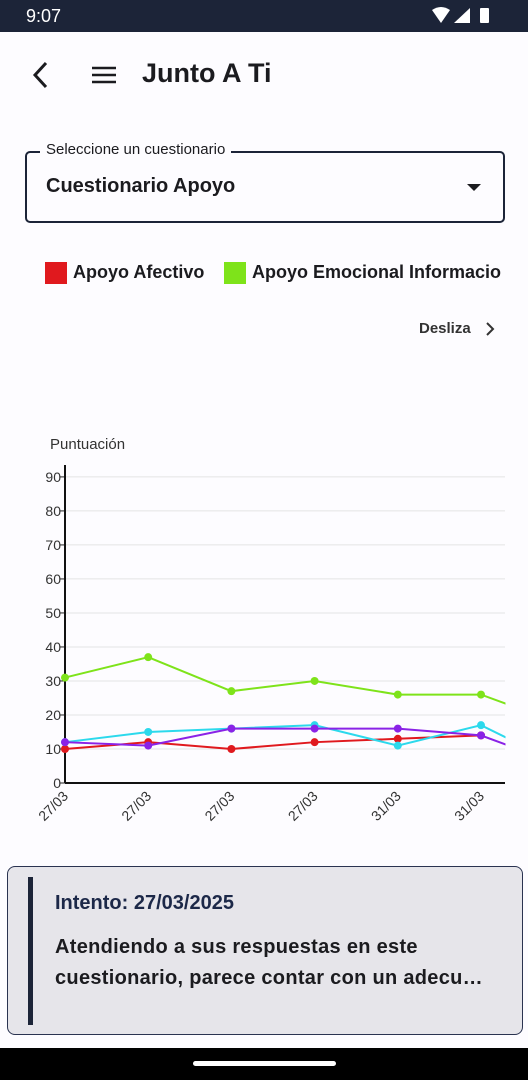 This screenshot has width=528, height=1080. I want to click on home-indicator, so click(264, 1063).